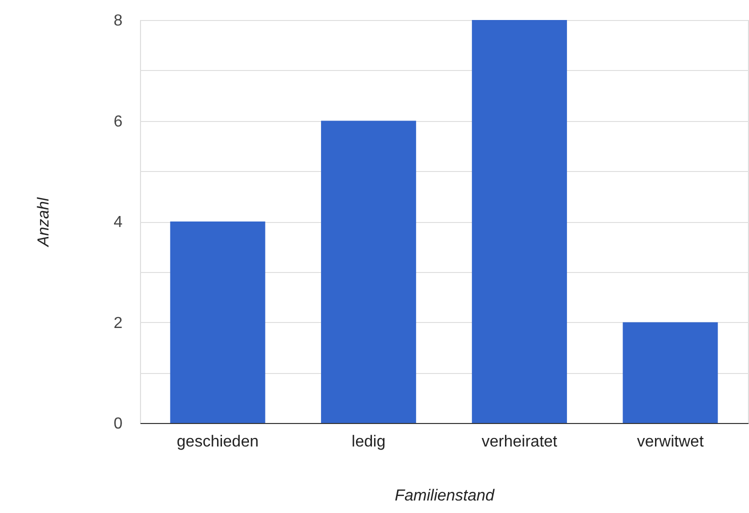 The width and height of the screenshot is (749, 513). I want to click on y-tick-label: 6, so click(118, 121).